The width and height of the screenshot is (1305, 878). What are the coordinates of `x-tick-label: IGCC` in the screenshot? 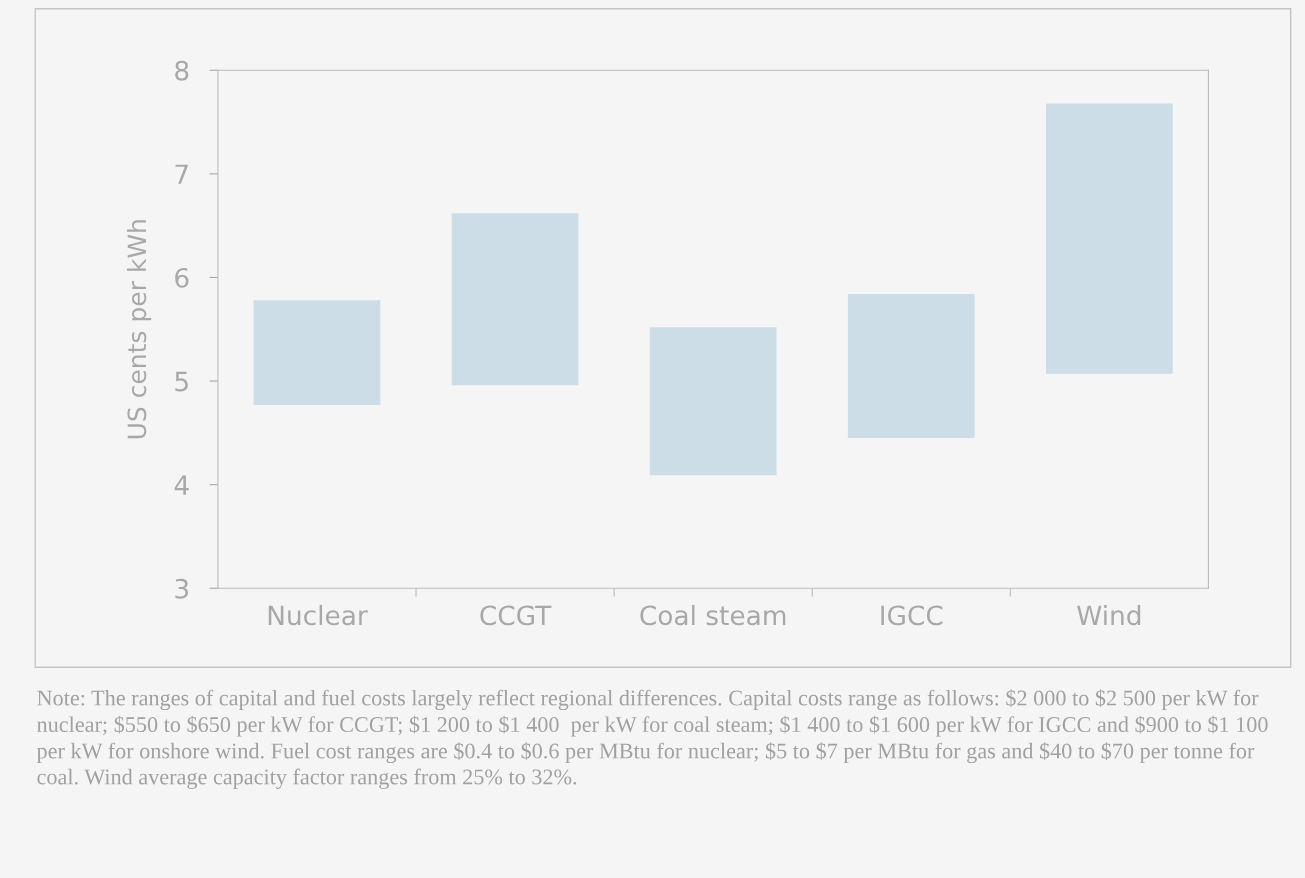 It's located at (912, 615).